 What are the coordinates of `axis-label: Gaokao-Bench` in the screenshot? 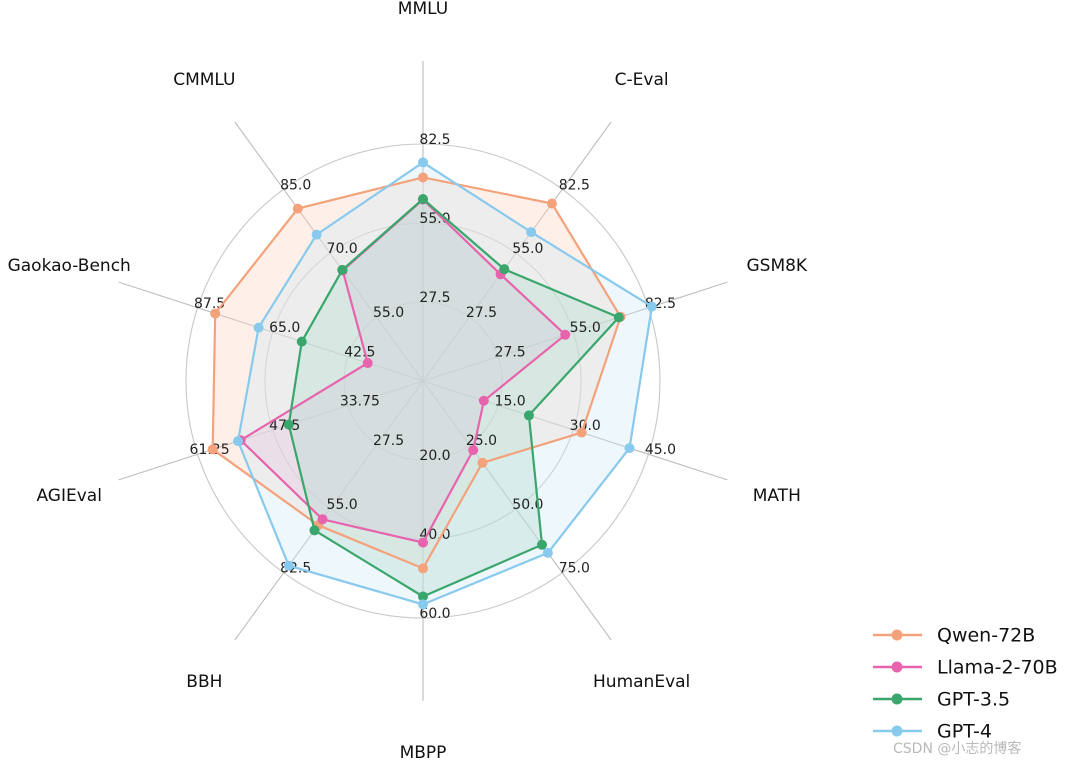 It's located at (69, 266).